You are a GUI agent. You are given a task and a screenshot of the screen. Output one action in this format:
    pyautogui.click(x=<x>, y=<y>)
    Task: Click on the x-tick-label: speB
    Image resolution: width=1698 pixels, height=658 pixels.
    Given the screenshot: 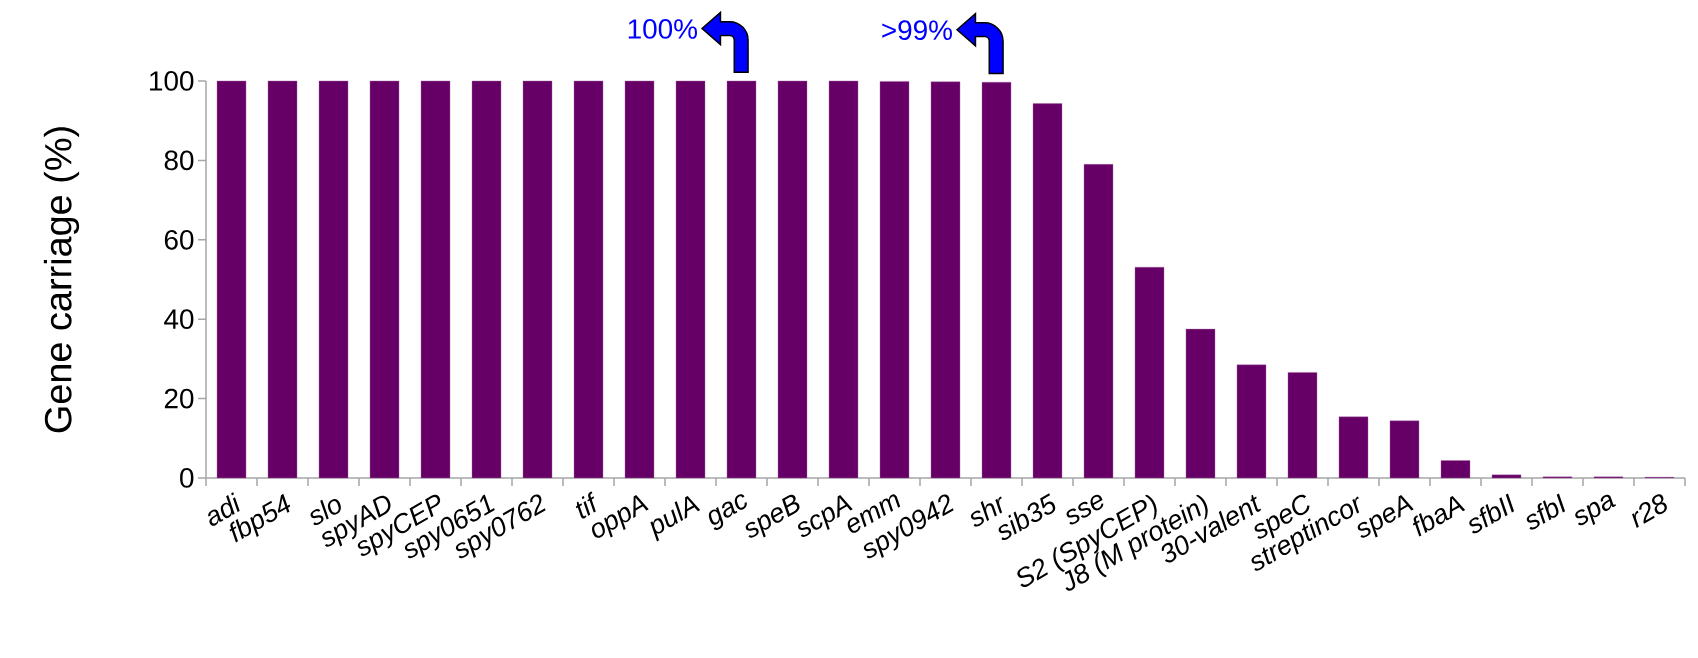 What is the action you would take?
    pyautogui.click(x=772, y=516)
    